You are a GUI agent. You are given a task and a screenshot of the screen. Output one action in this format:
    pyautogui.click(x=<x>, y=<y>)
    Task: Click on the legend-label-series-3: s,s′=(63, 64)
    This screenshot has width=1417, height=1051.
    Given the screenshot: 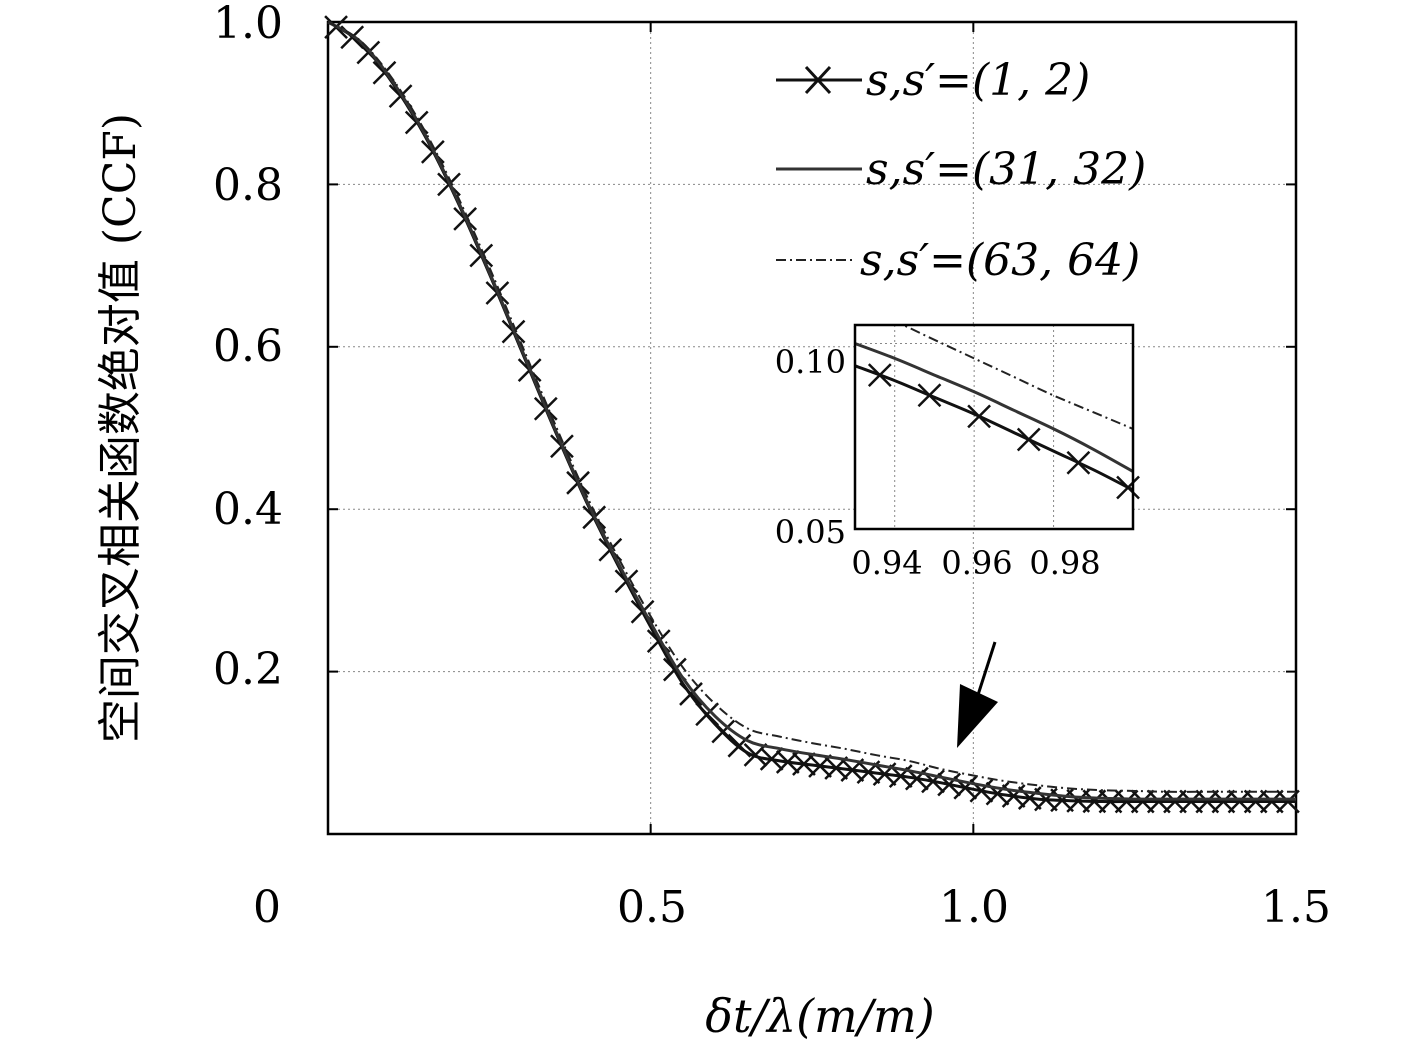 What is the action you would take?
    pyautogui.click(x=1000, y=260)
    